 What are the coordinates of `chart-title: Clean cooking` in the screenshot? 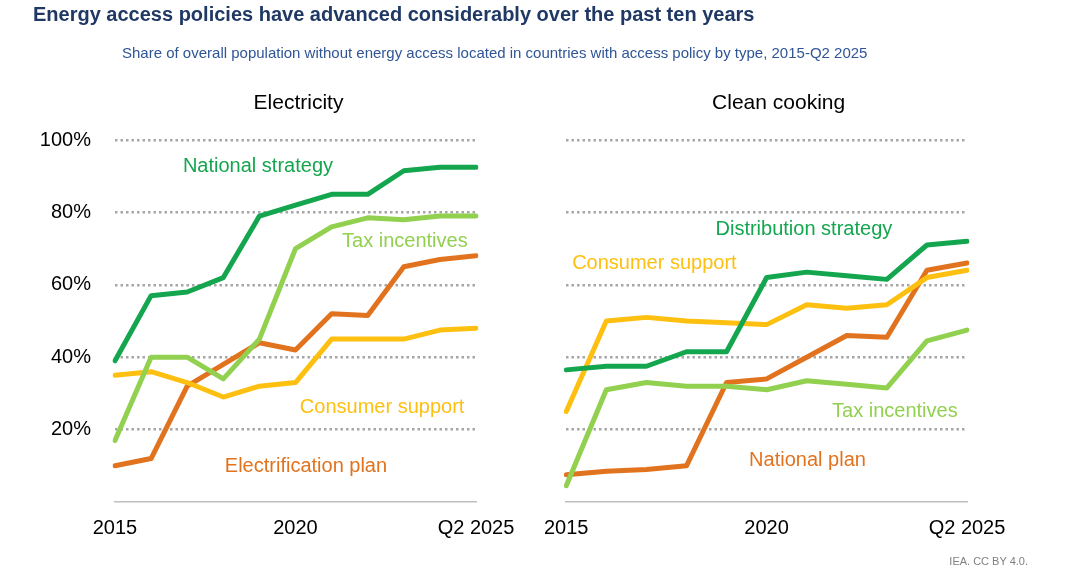 It's located at (779, 101).